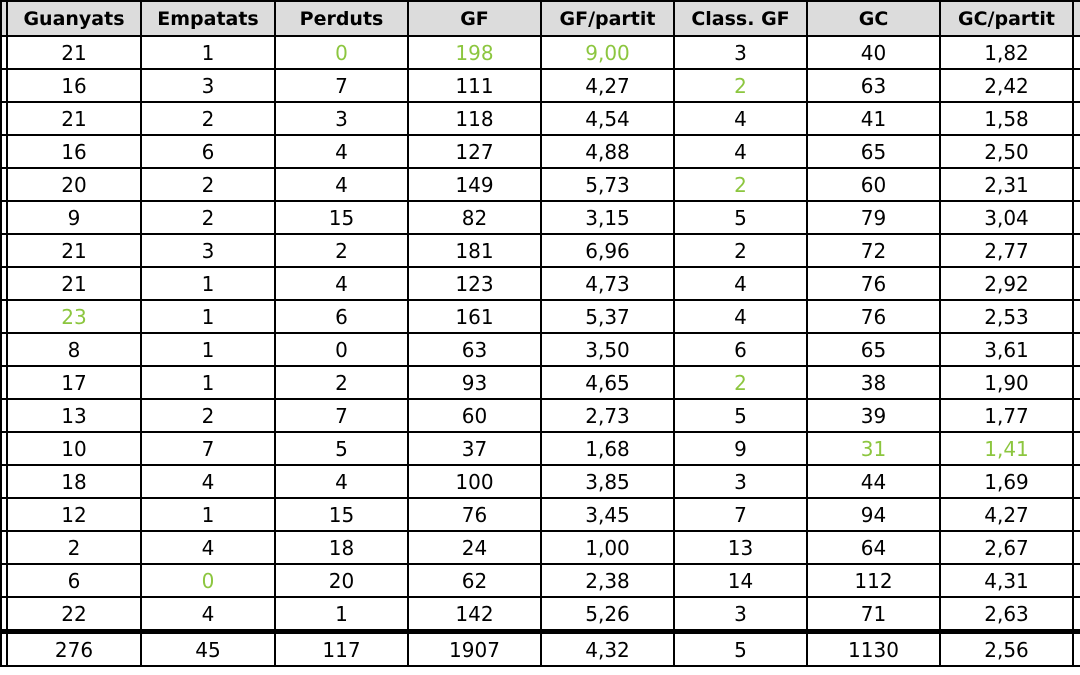  Describe the element at coordinates (607, 547) in the screenshot. I see `table-cell: 1,00` at that location.